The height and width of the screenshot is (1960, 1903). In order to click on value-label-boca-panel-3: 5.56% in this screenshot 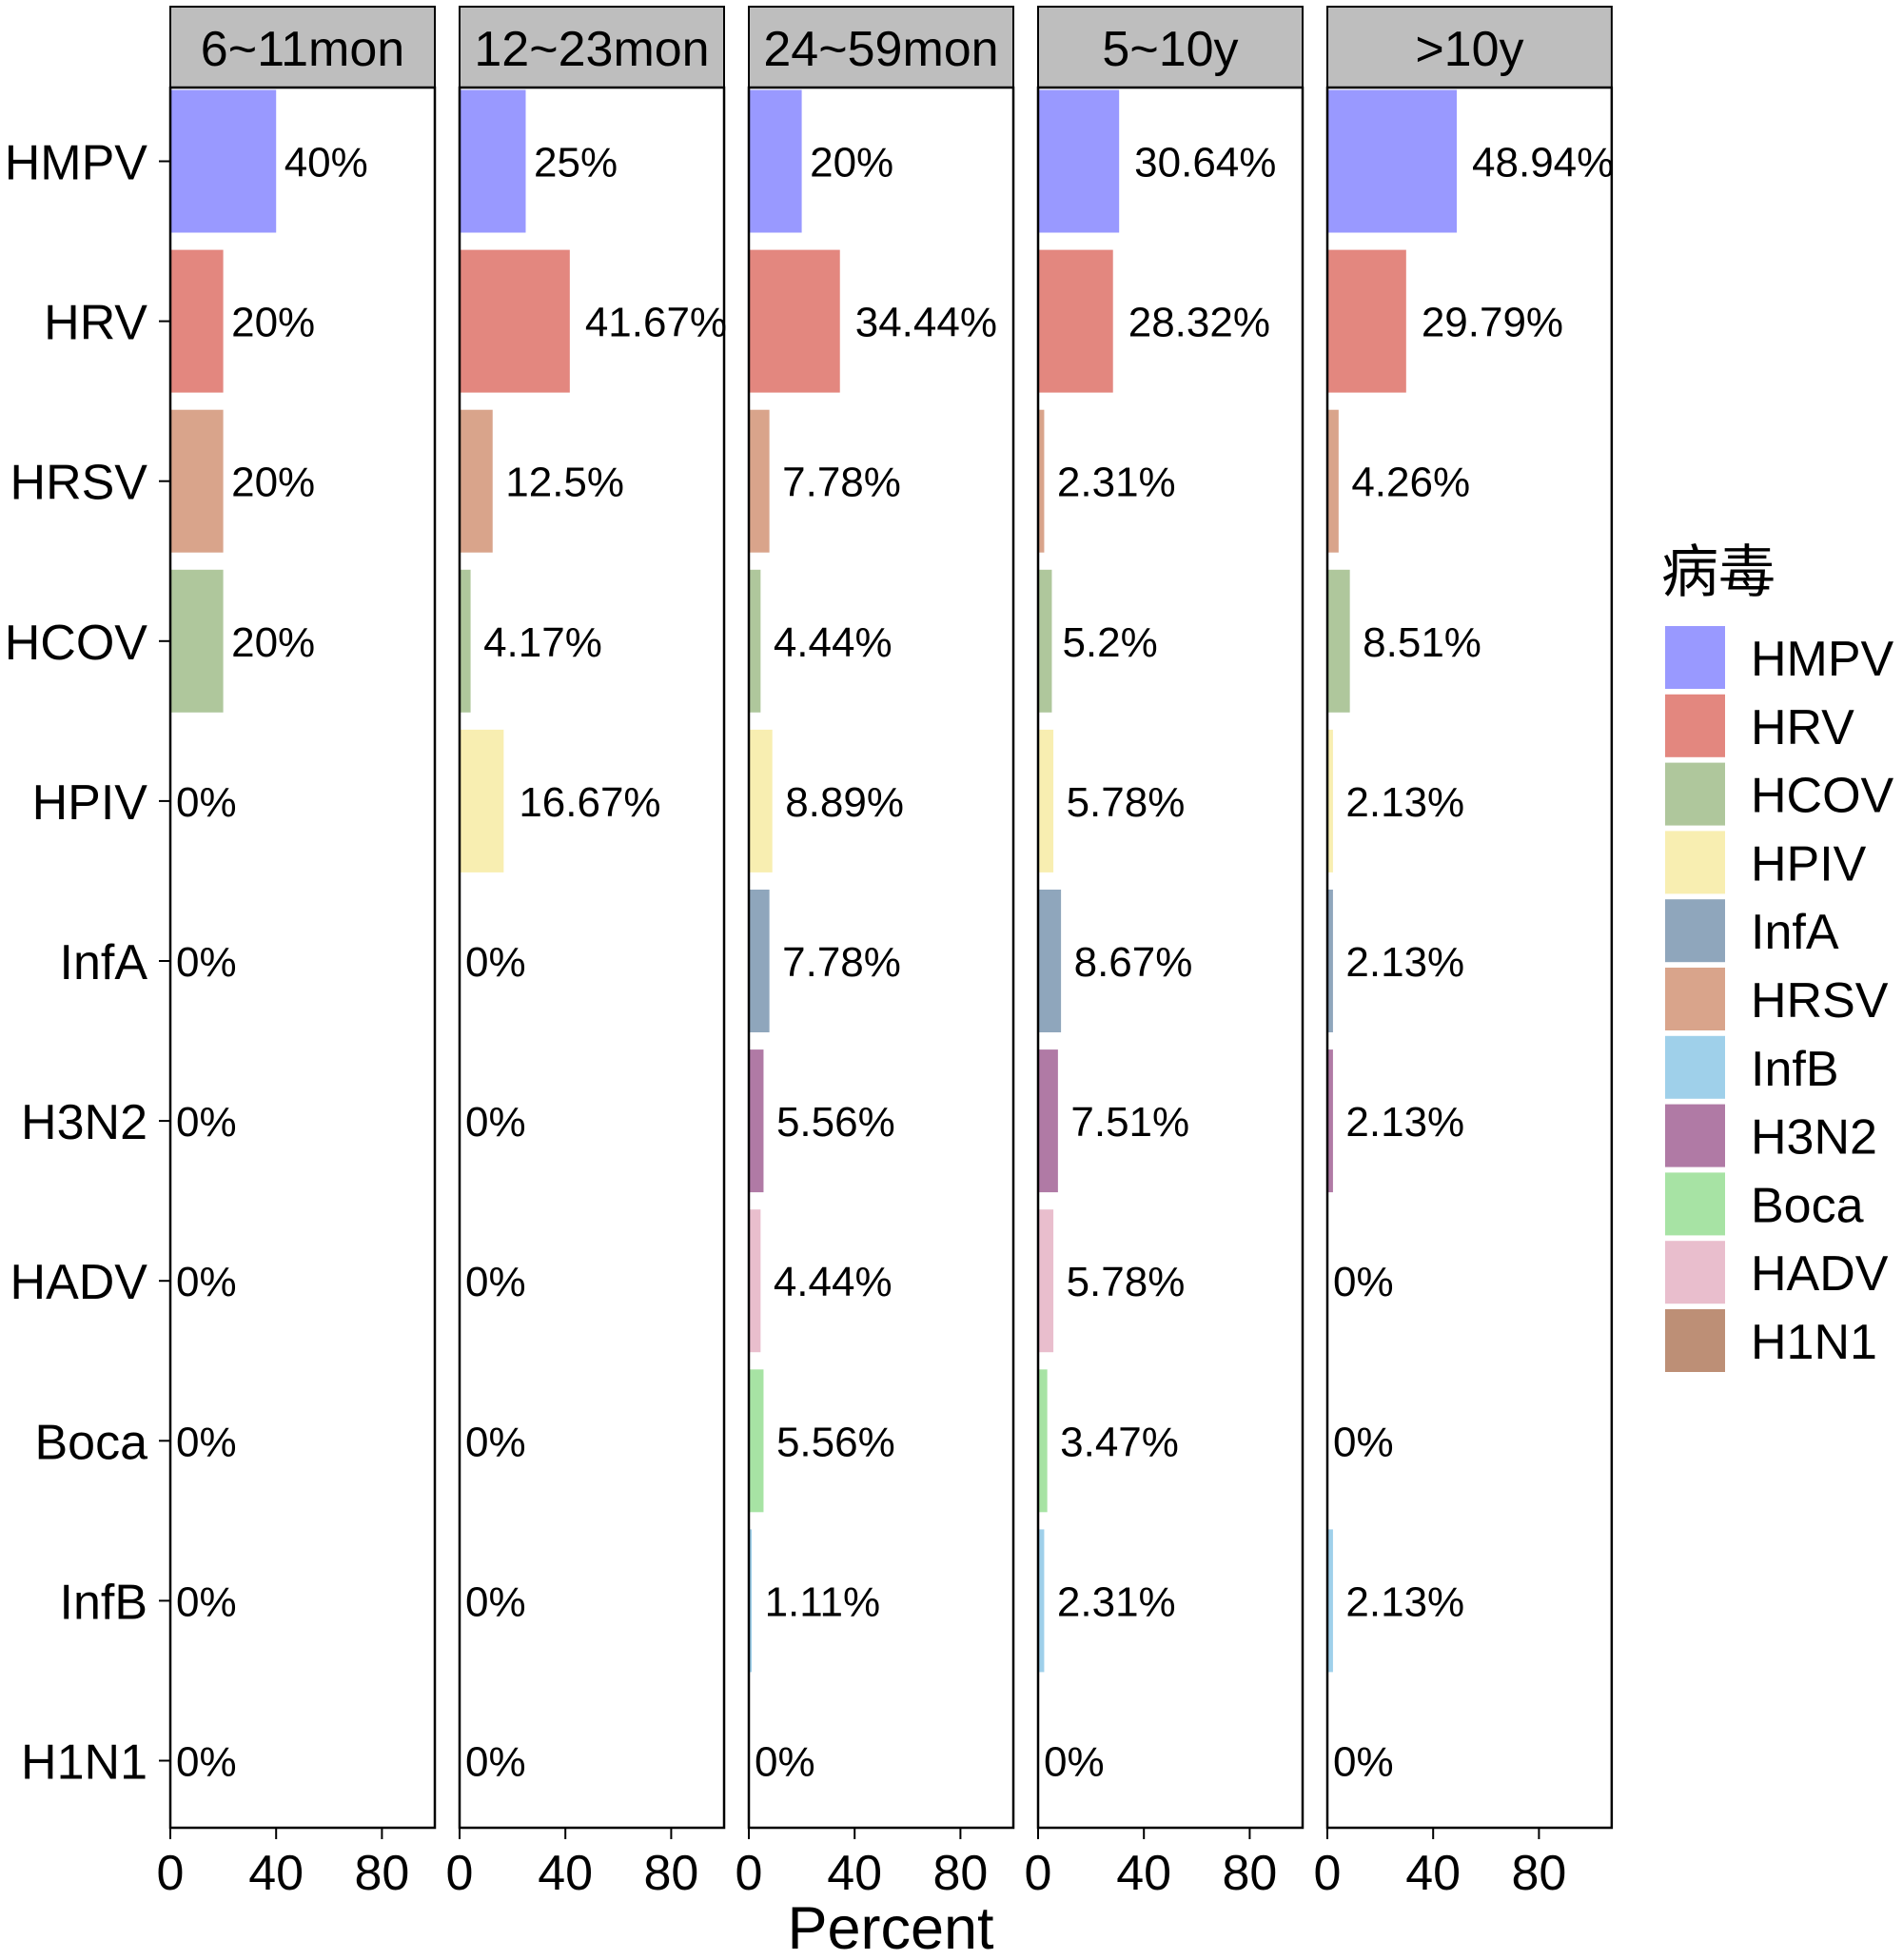, I will do `click(836, 1442)`.